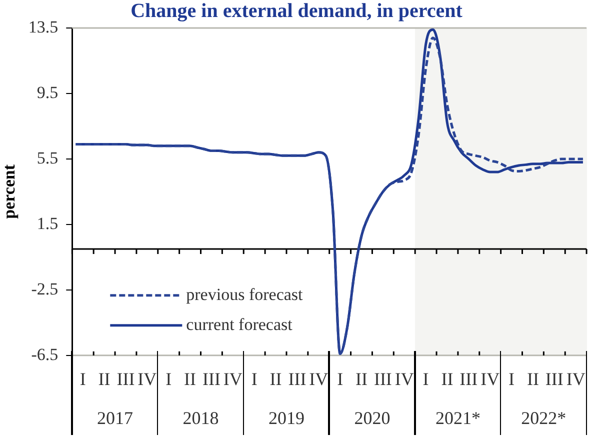 The height and width of the screenshot is (443, 597). What do you see at coordinates (457, 418) in the screenshot?
I see `text: 2021*` at bounding box center [457, 418].